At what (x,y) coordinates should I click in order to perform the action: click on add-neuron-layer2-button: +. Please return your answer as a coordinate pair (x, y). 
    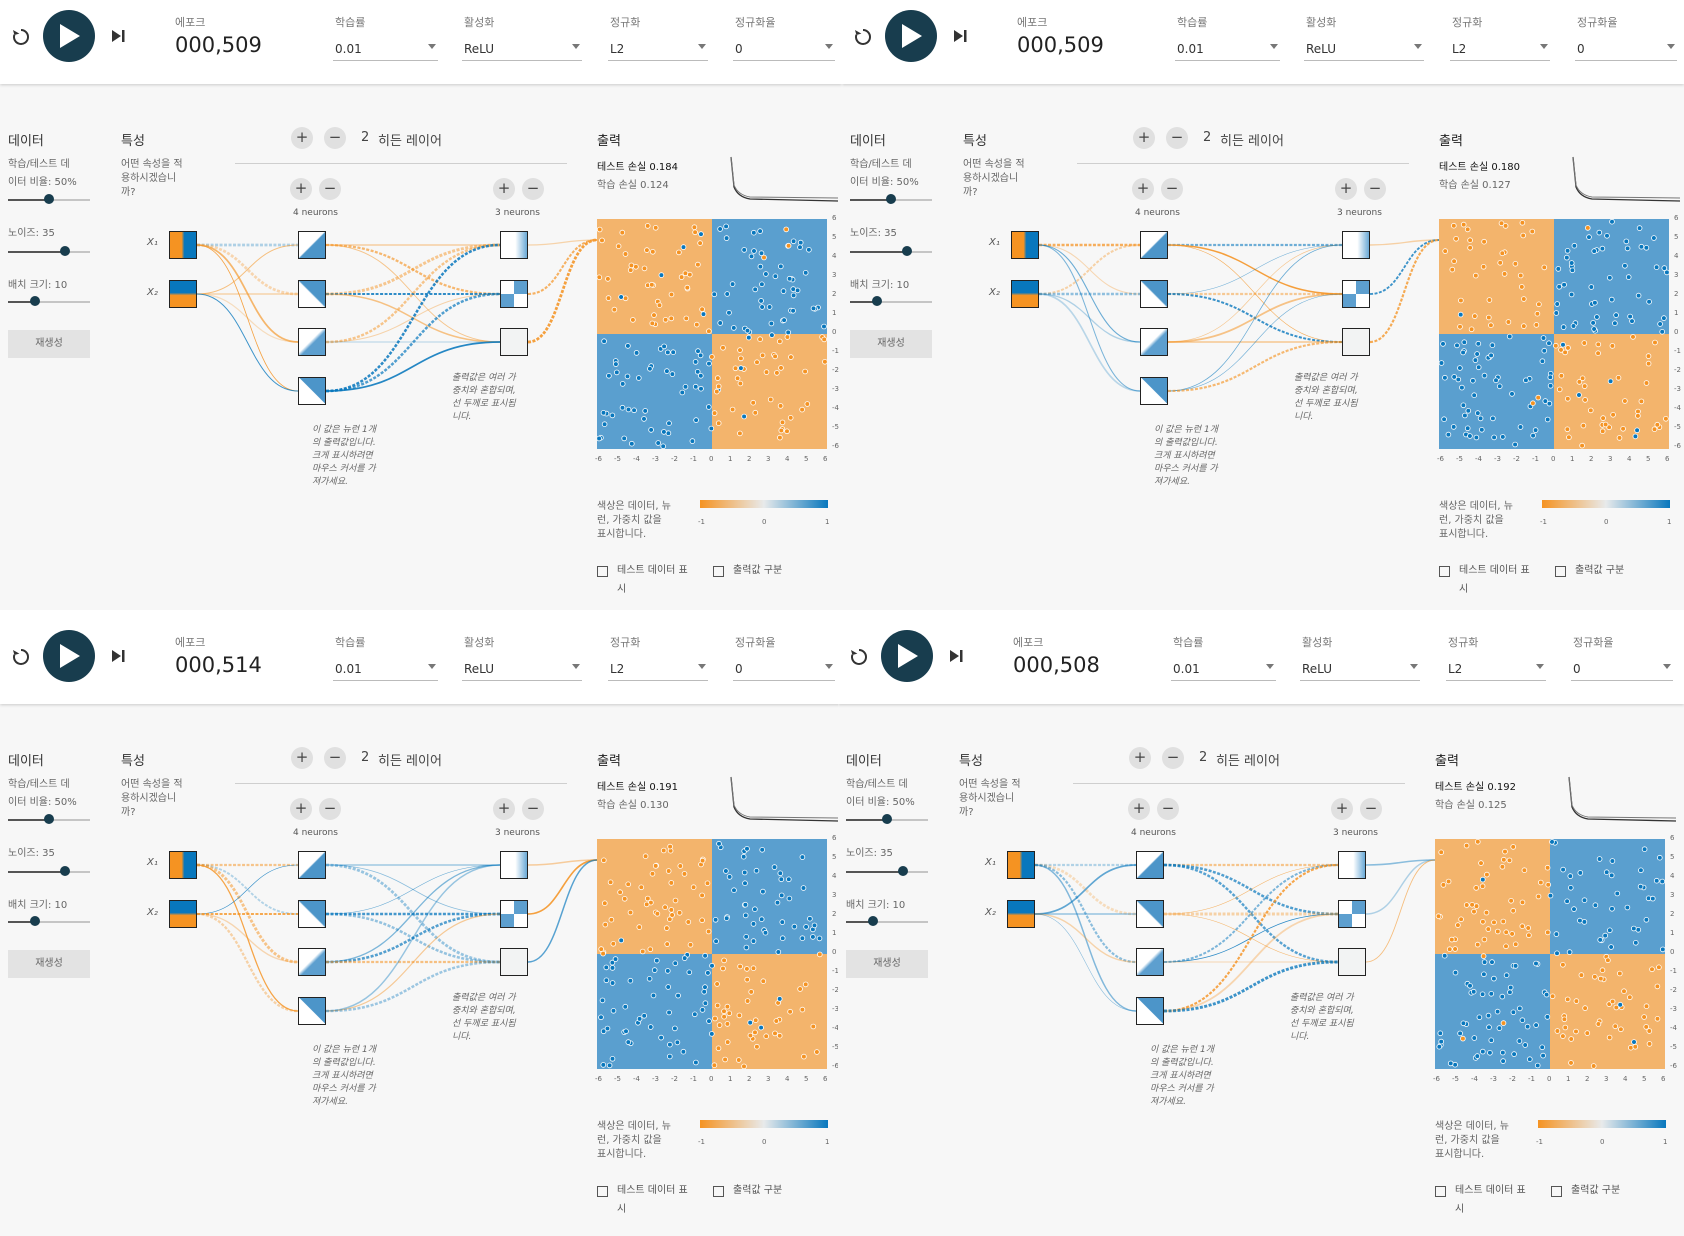
    Looking at the image, I should click on (504, 189).